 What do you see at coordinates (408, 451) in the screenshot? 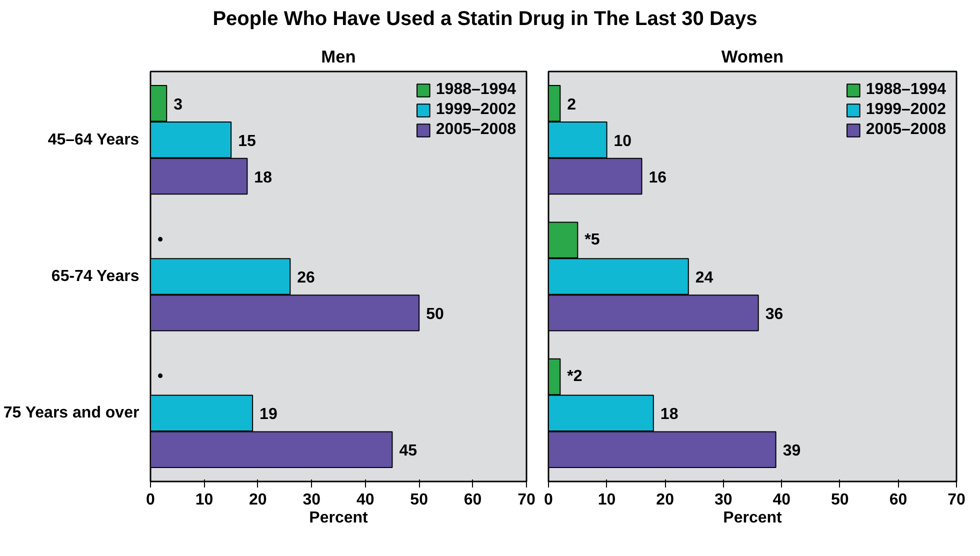
I see `data-label: 45` at bounding box center [408, 451].